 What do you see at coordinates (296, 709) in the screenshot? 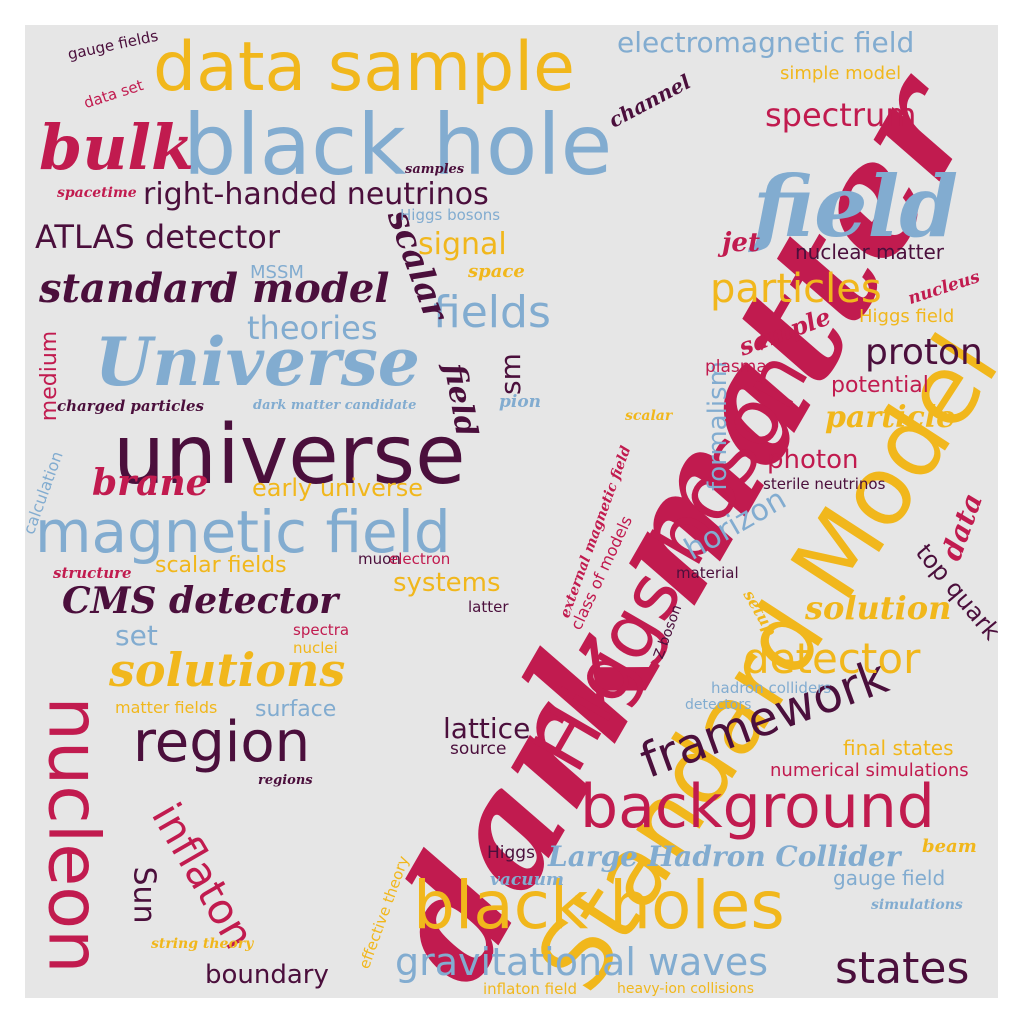
I see `word-surface: surface` at bounding box center [296, 709].